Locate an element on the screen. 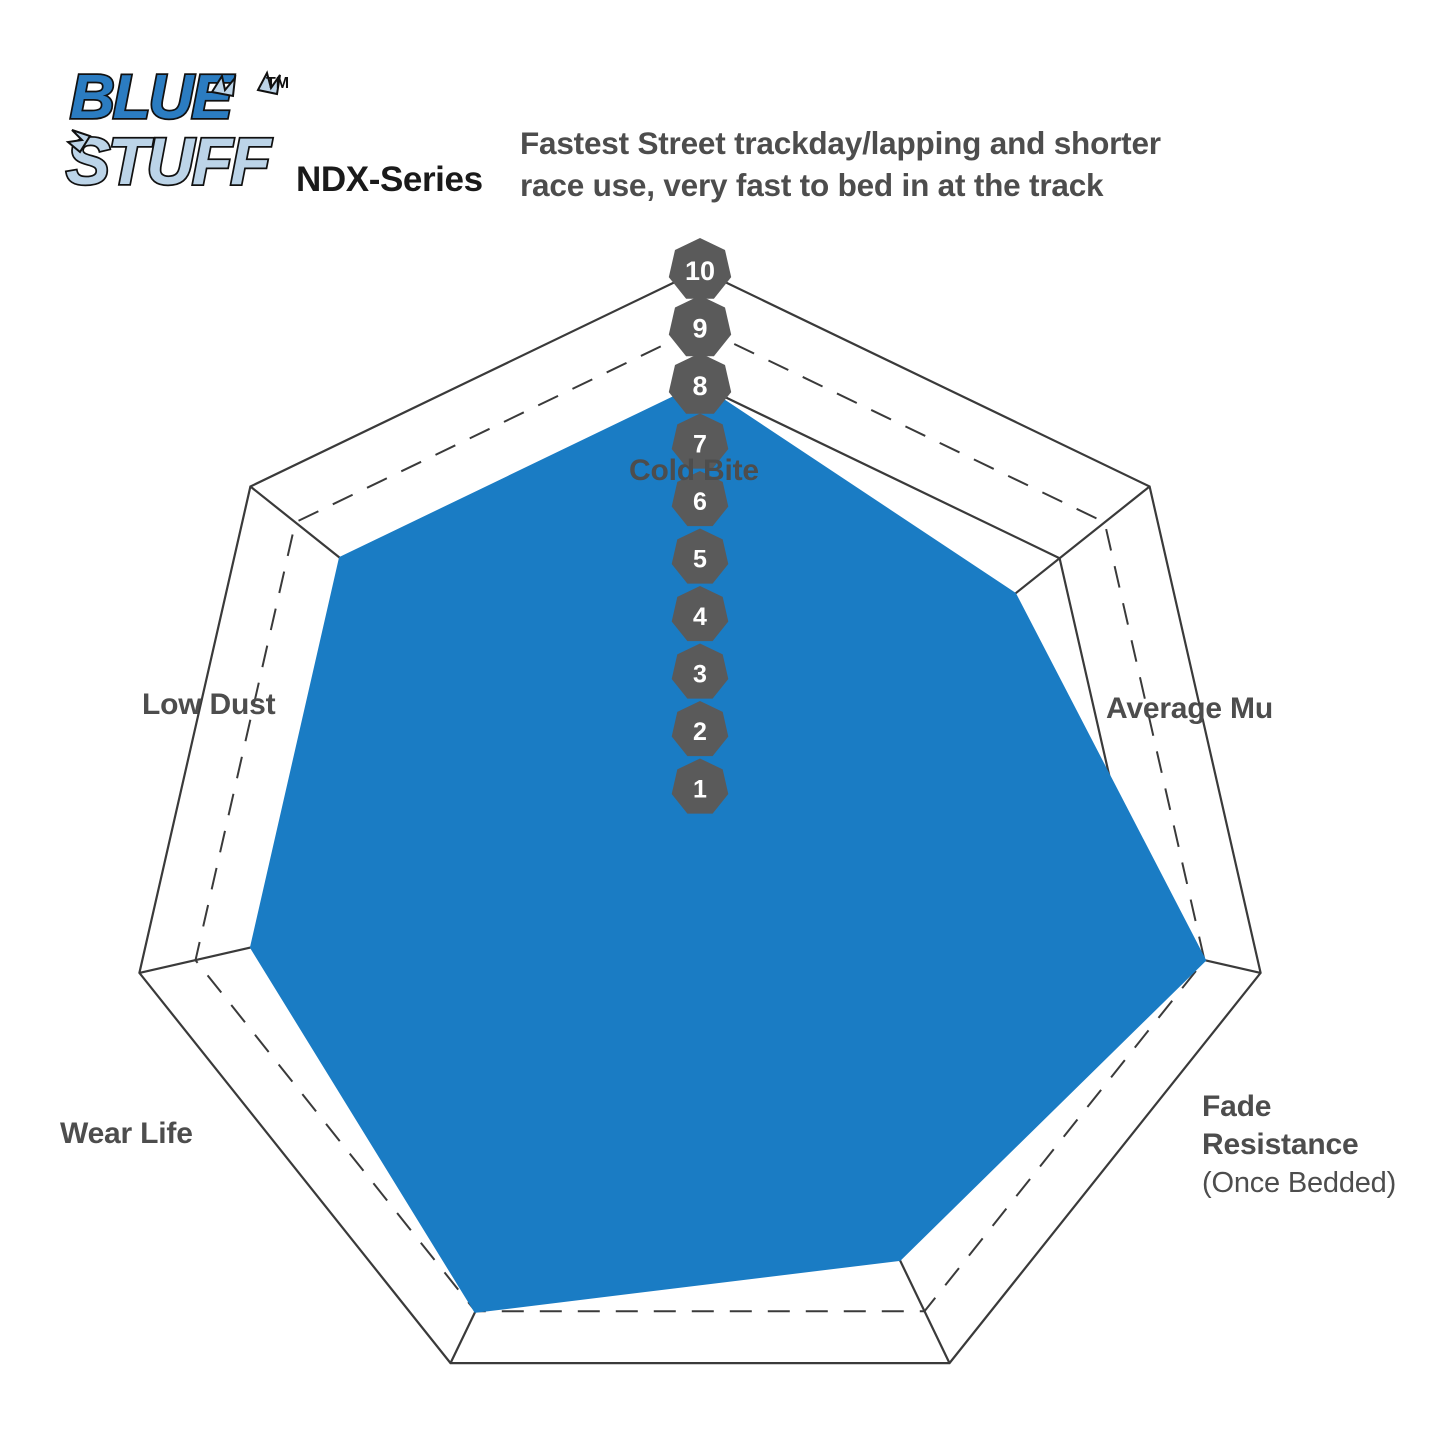 This screenshot has height=1445, width=1445. scale-badge-4: 4 is located at coordinates (700, 614).